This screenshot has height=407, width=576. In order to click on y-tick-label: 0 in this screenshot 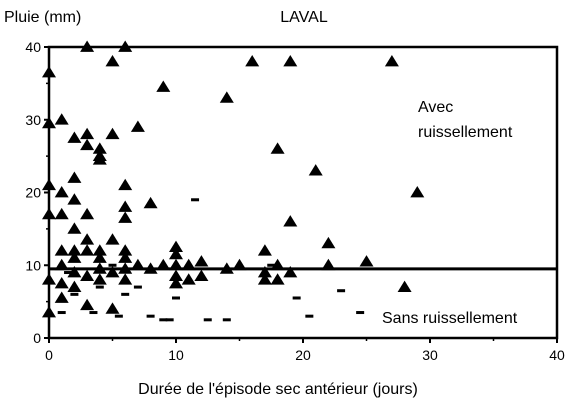, I will do `click(37, 338)`.